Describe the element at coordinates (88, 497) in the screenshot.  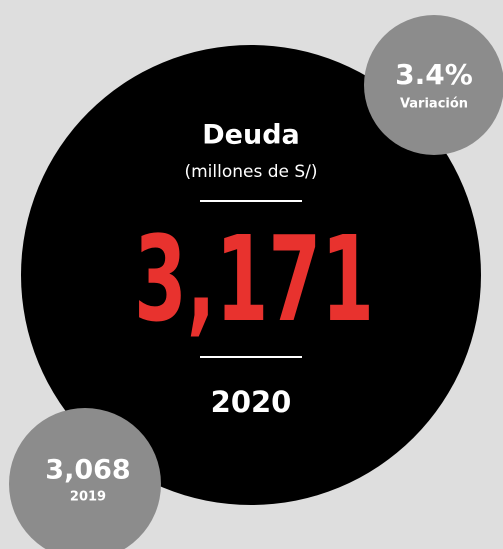
I see `previous-year: 2019` at that location.